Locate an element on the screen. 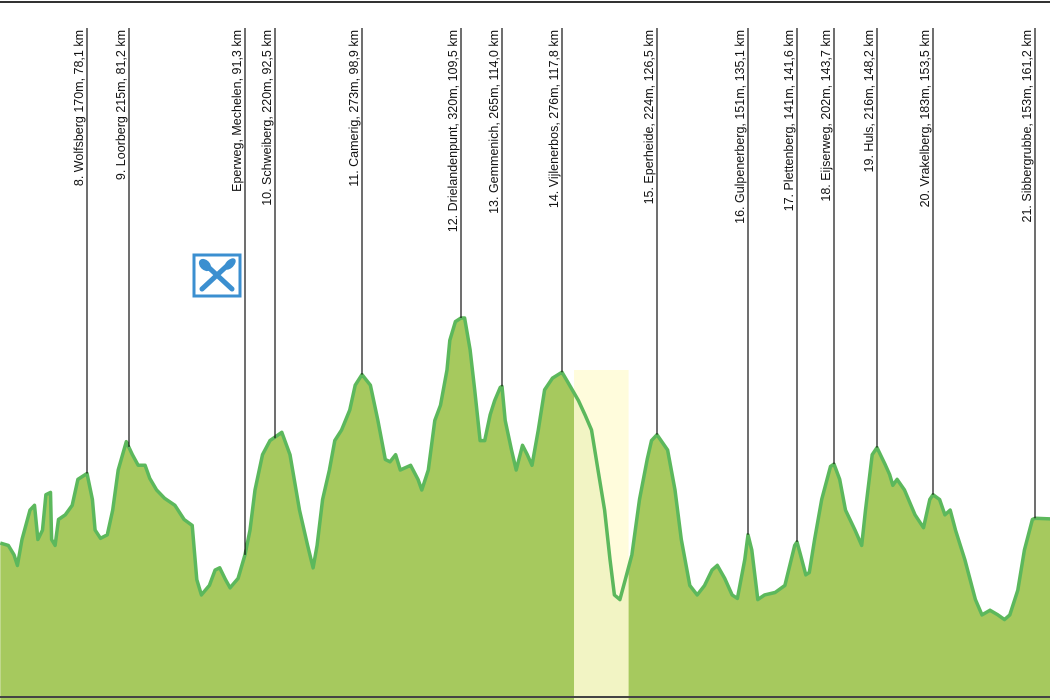  climb-label: 13. Gemmenich, 265m, 114,0 km is located at coordinates (494, 122).